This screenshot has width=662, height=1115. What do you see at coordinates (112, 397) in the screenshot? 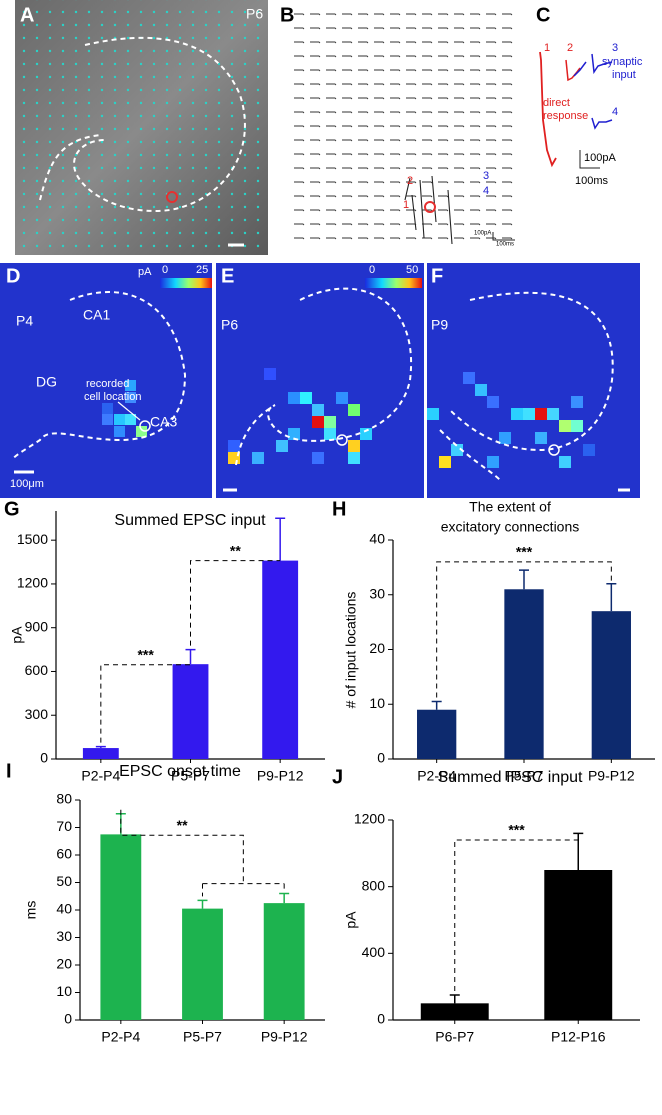
I see `cell-note: cell location` at bounding box center [112, 397].